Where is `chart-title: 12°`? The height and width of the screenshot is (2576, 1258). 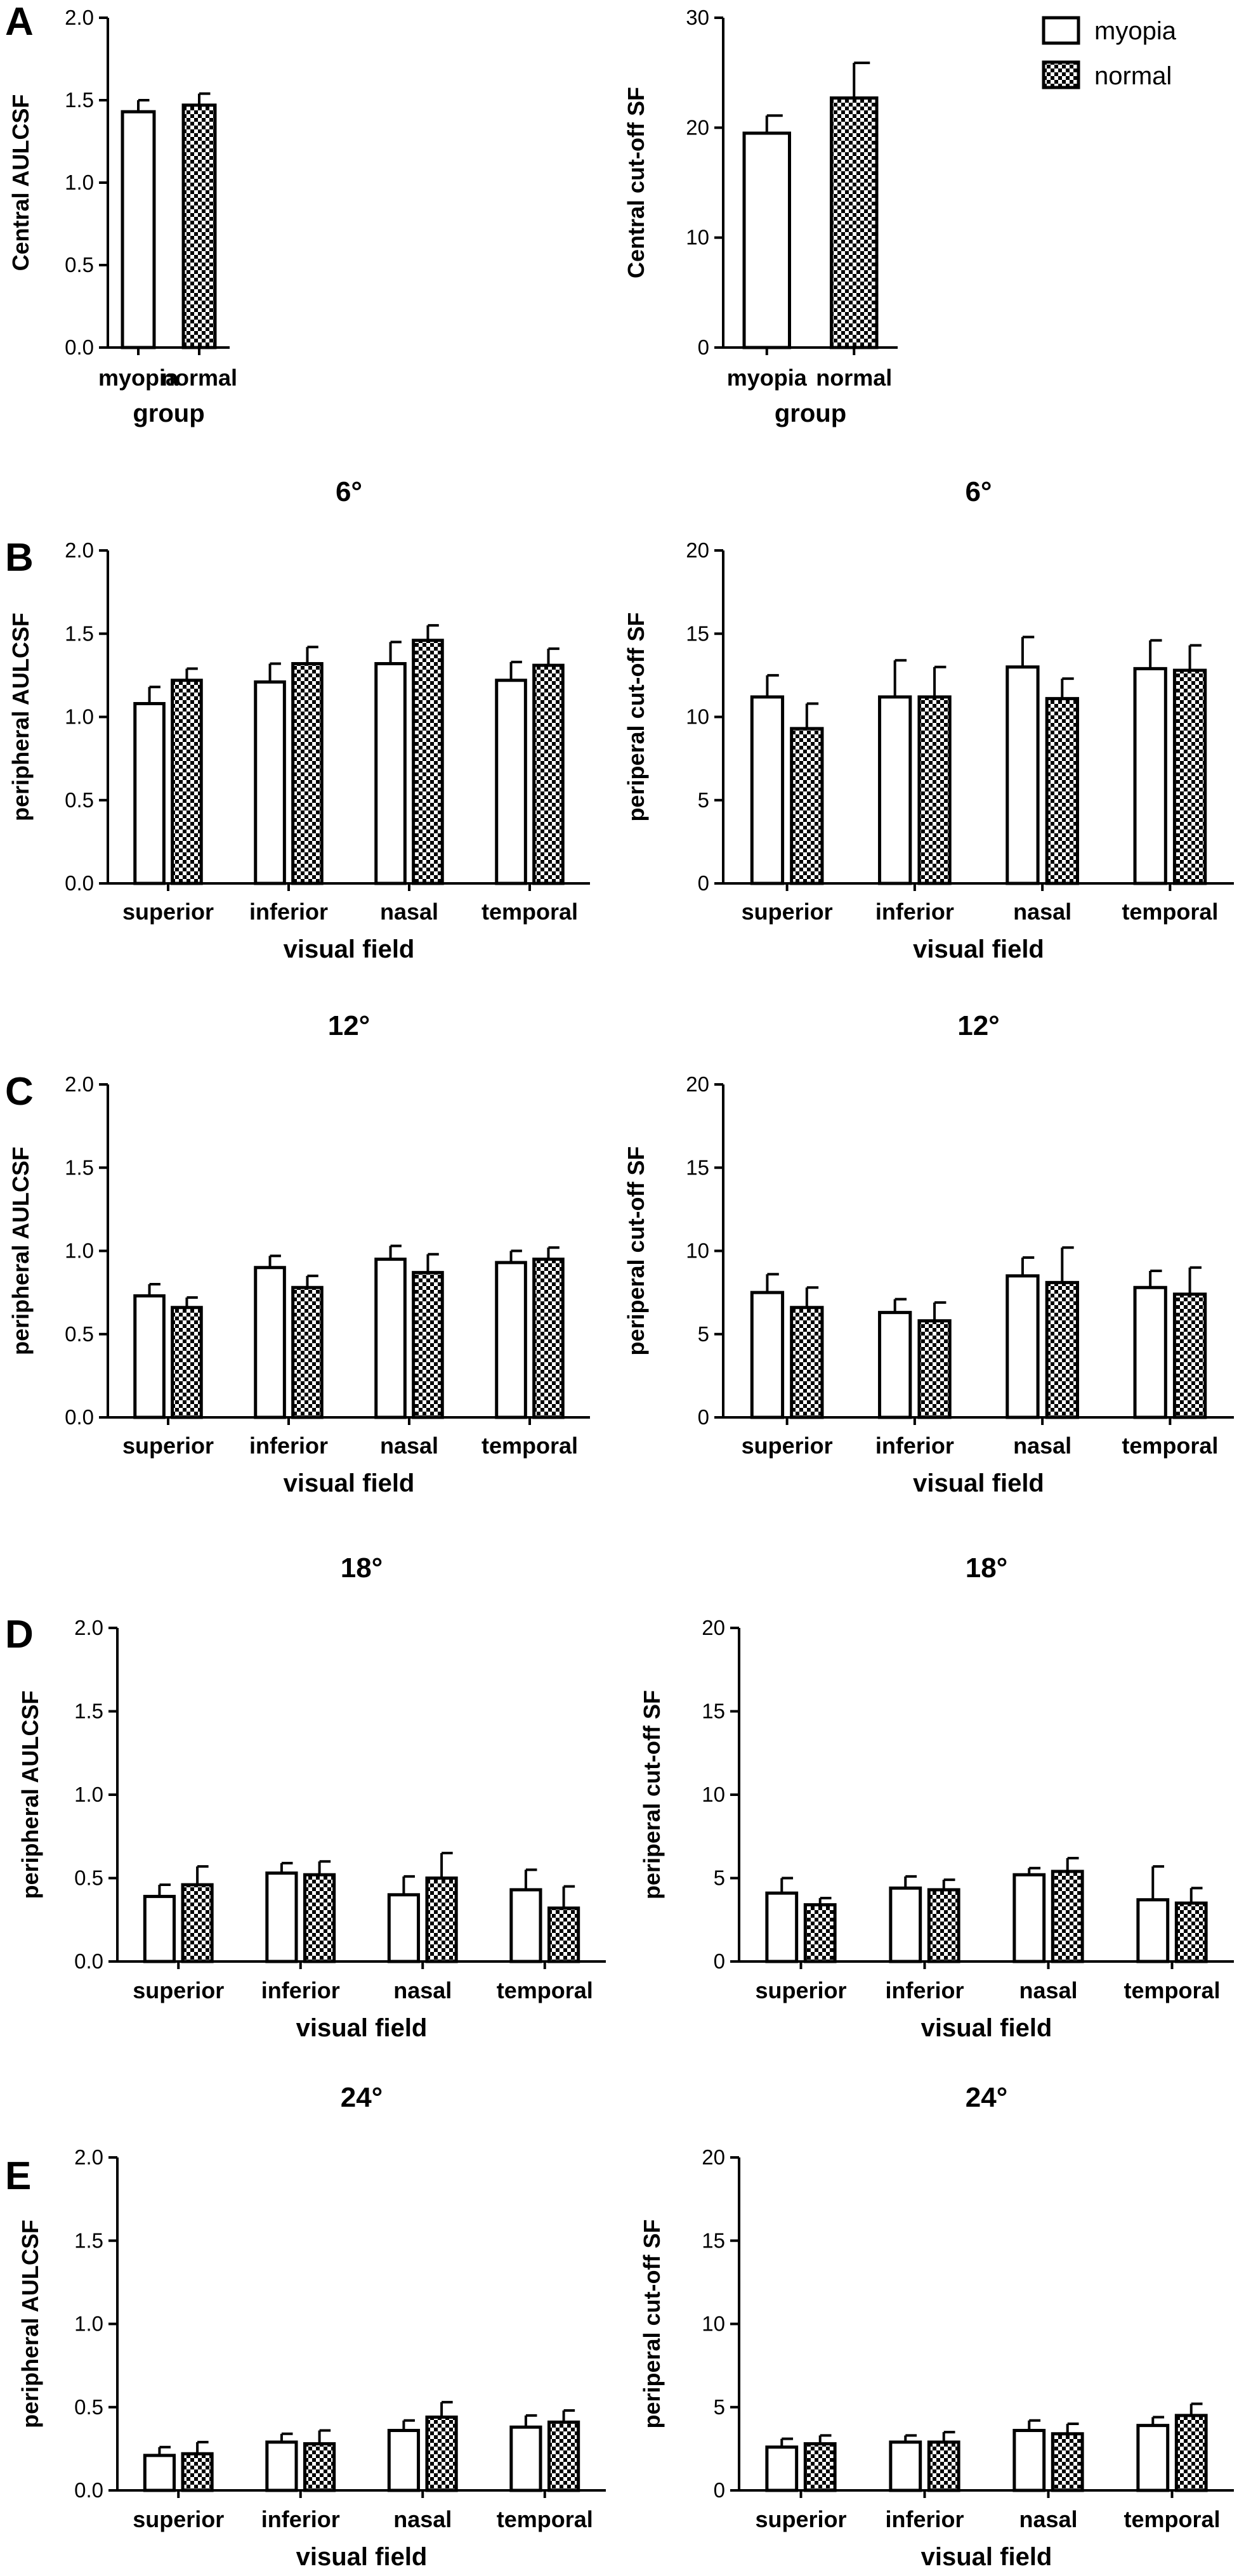 chart-title: 12° is located at coordinates (978, 1025).